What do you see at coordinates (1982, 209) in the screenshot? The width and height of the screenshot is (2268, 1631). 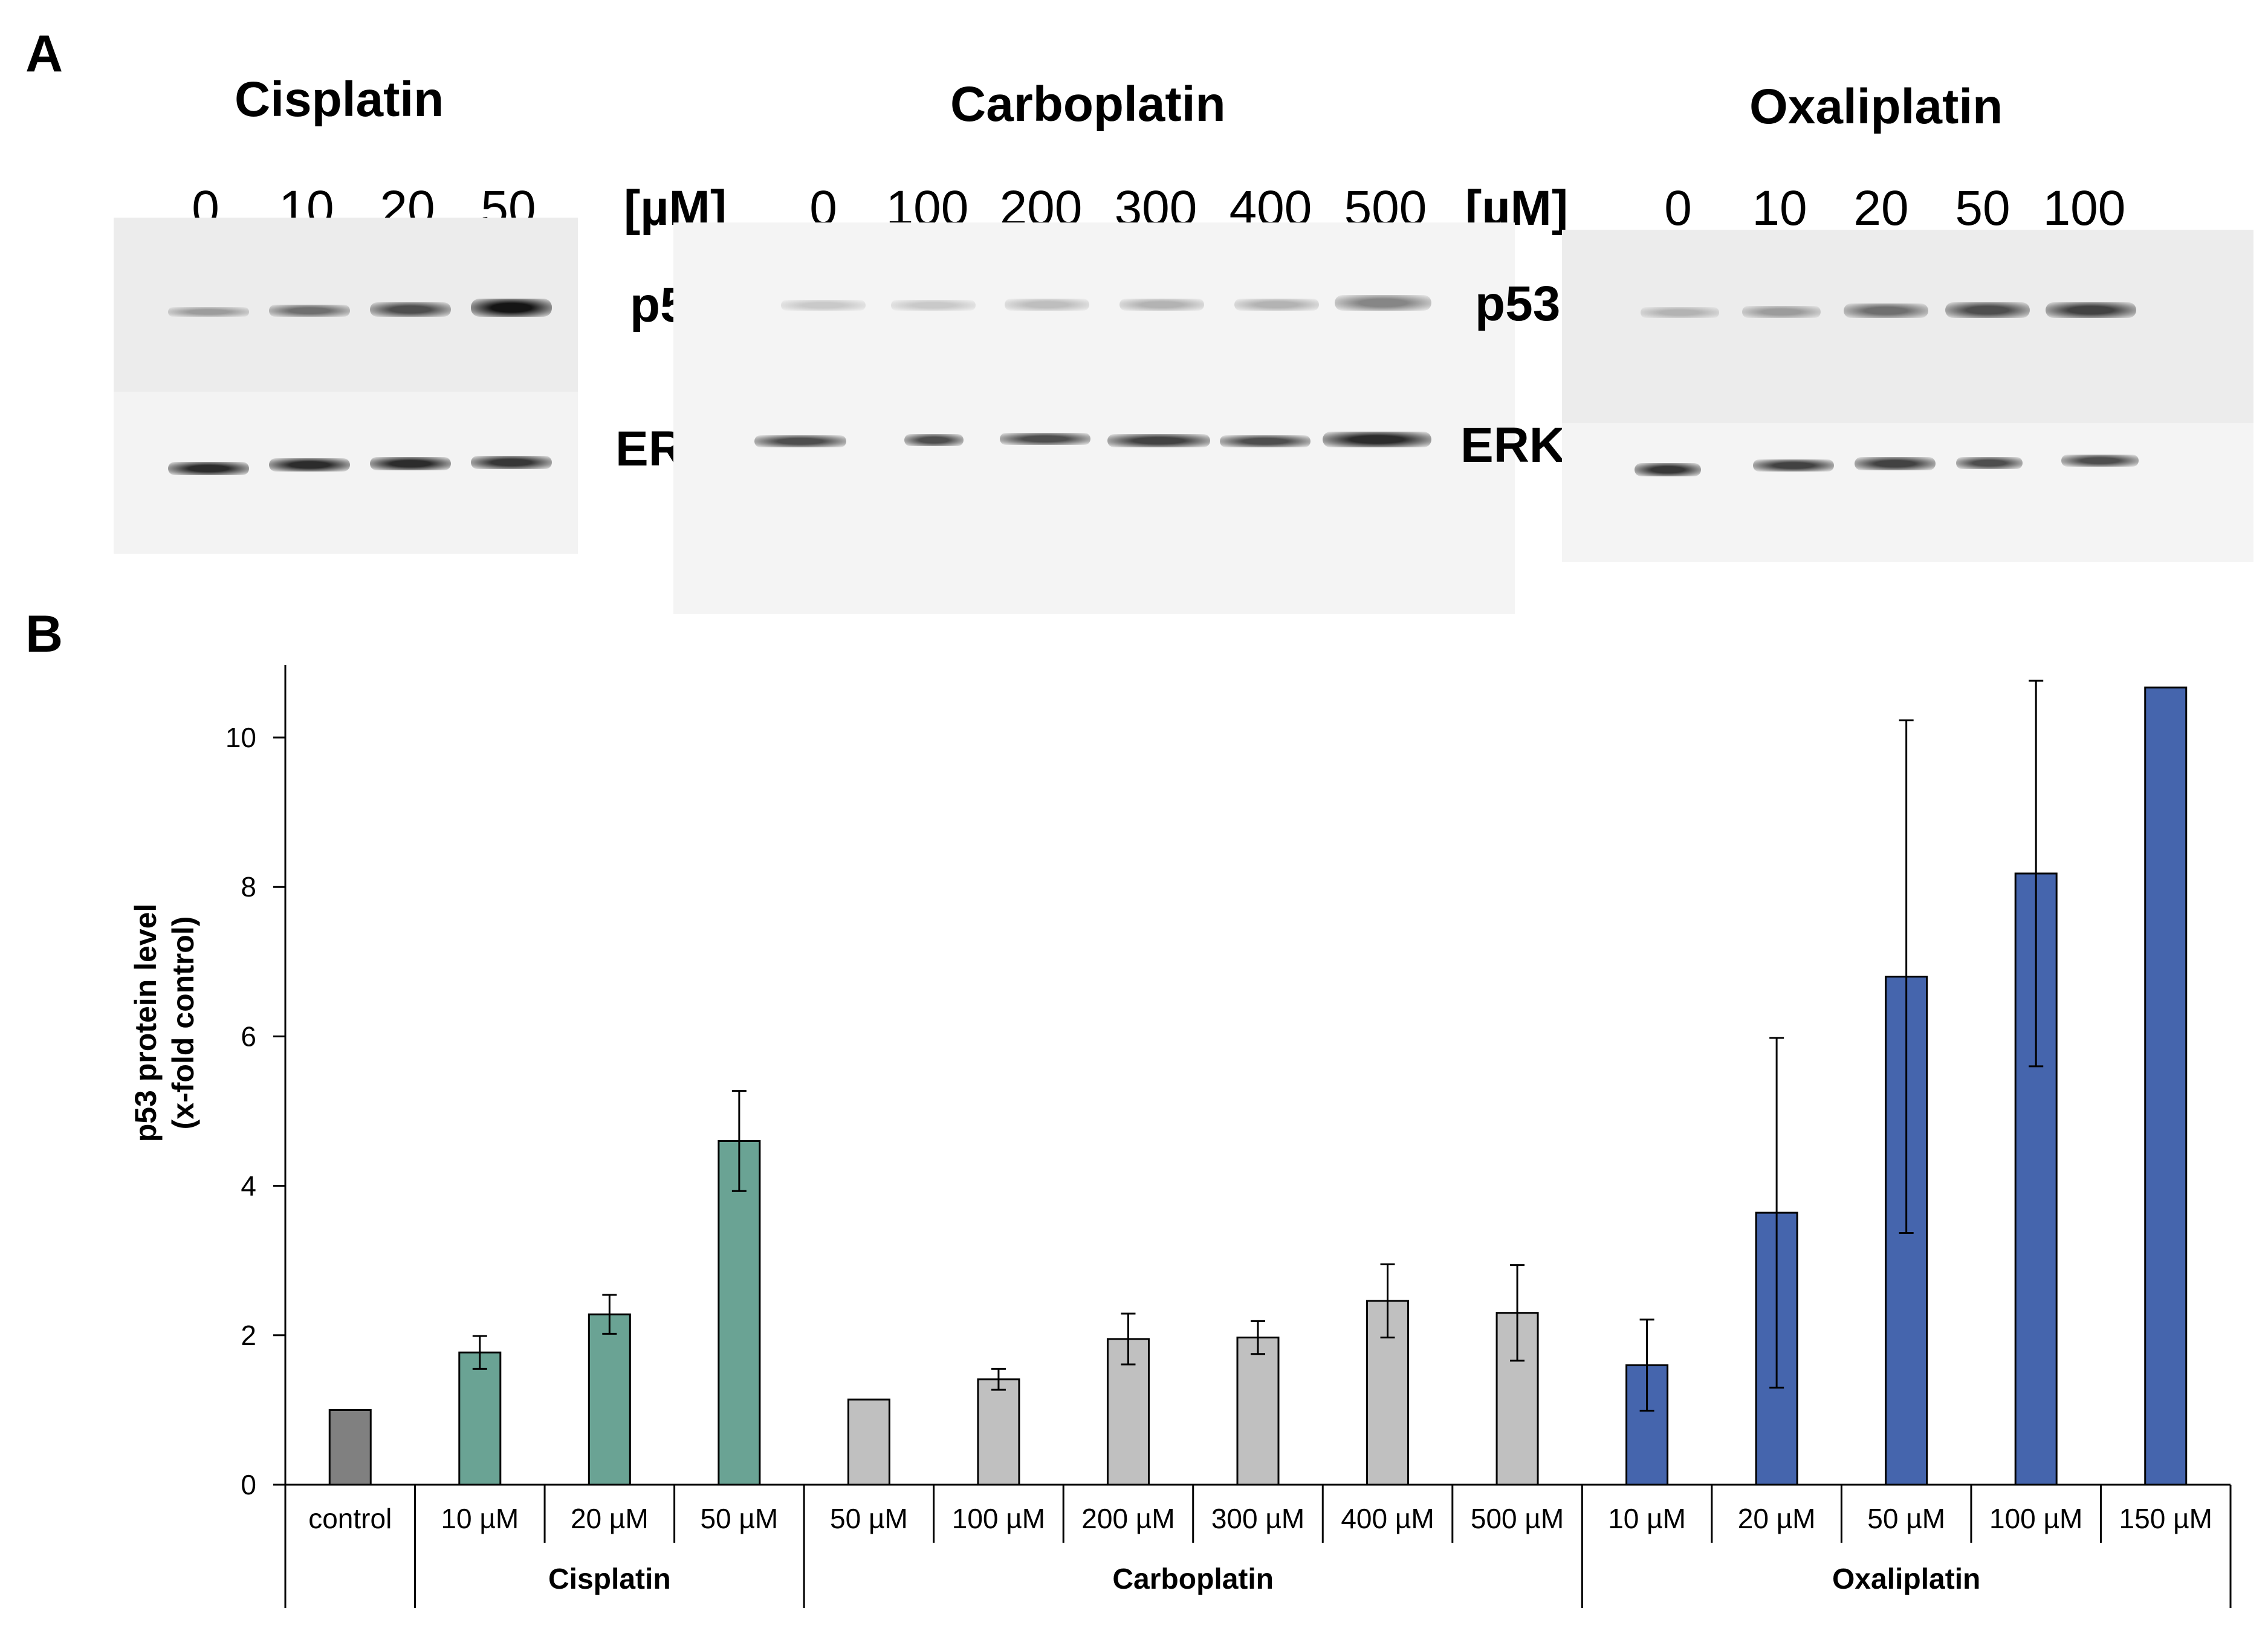 I see `oxaliplatin-lane-label: 50` at bounding box center [1982, 209].